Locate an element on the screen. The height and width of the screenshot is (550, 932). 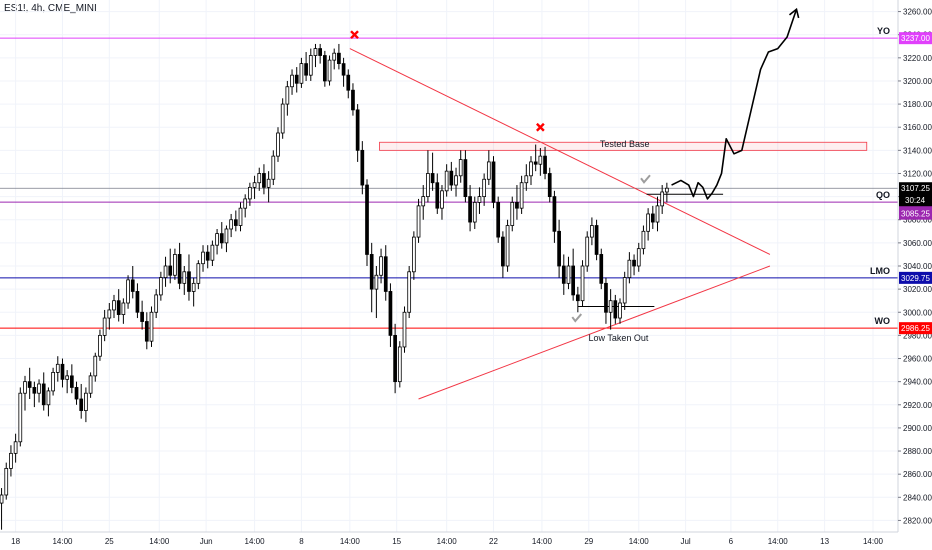
level-name-yo: YO is located at coordinates (883, 31).